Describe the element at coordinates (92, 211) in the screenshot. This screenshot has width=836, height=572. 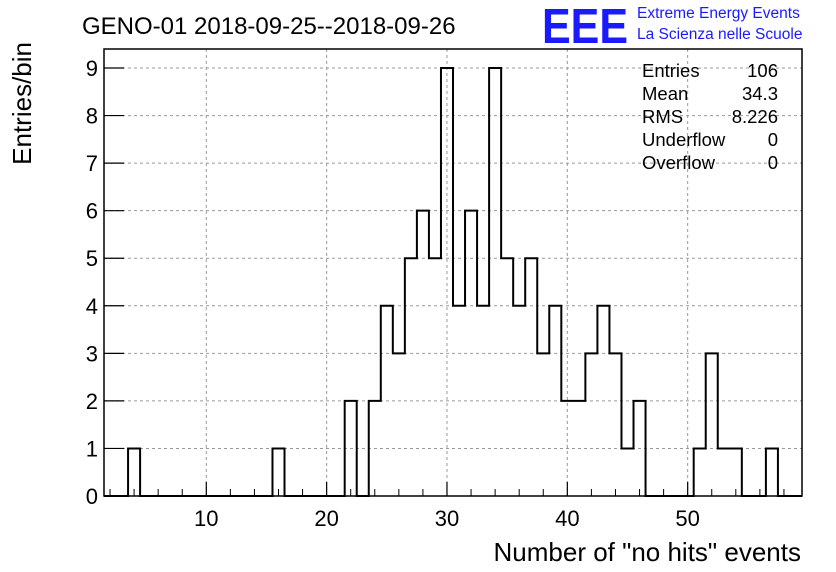
I see `y-tick-label: 6` at that location.